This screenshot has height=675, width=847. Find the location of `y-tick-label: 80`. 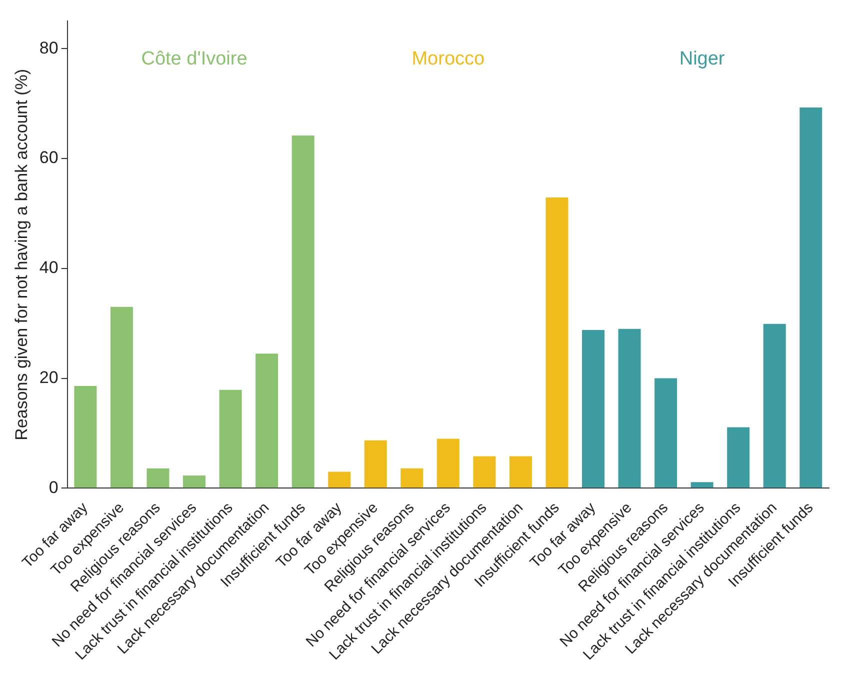

y-tick-label: 80 is located at coordinates (48, 48).